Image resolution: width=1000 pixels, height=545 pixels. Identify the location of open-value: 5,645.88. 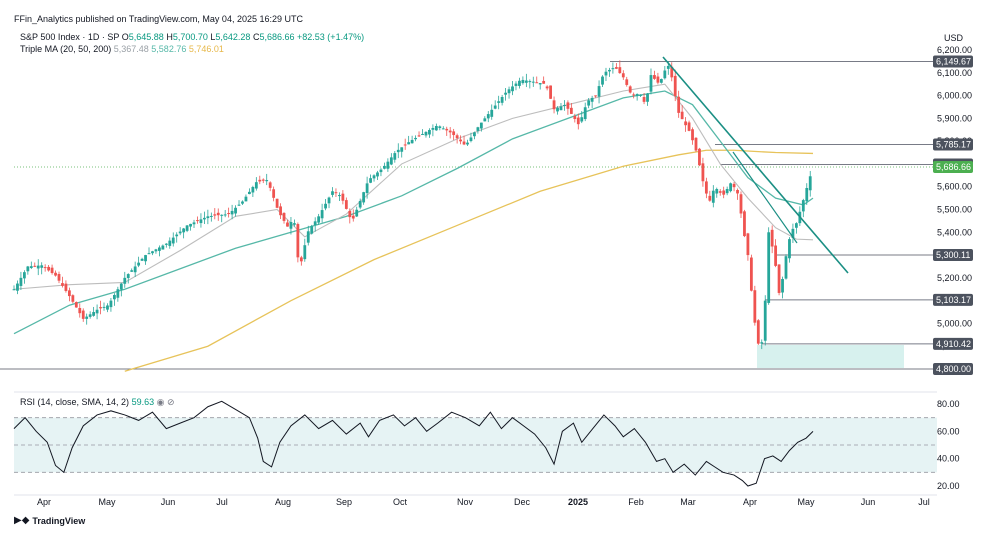
(146, 37).